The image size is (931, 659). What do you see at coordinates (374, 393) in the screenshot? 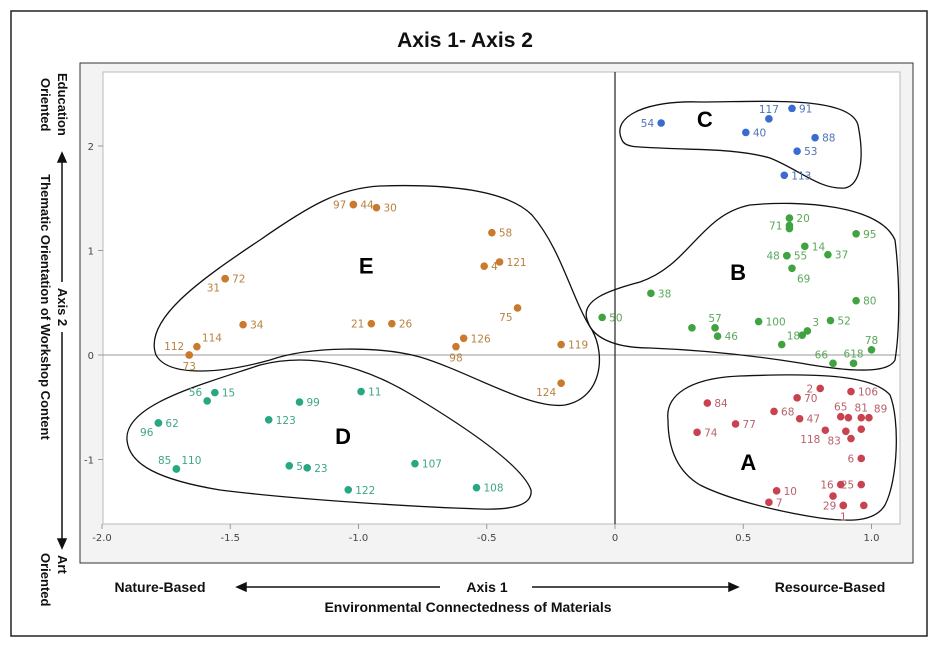
I see `point-label: 11` at bounding box center [374, 393].